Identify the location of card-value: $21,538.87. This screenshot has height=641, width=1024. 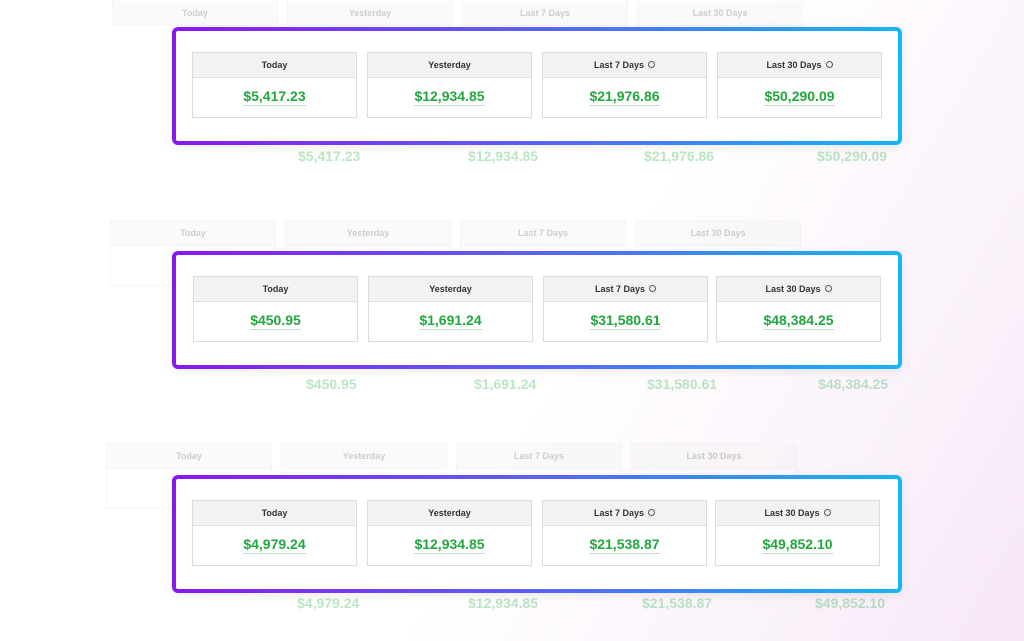
(624, 545).